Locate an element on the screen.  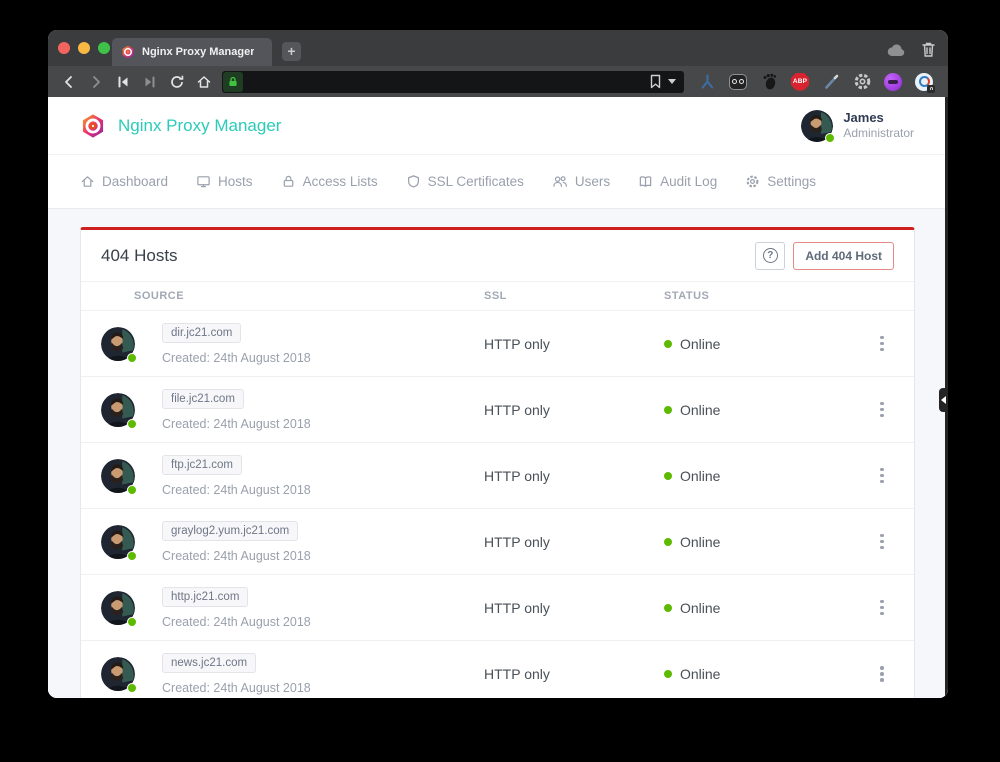
sync-cloud-icon is located at coordinates (897, 50).